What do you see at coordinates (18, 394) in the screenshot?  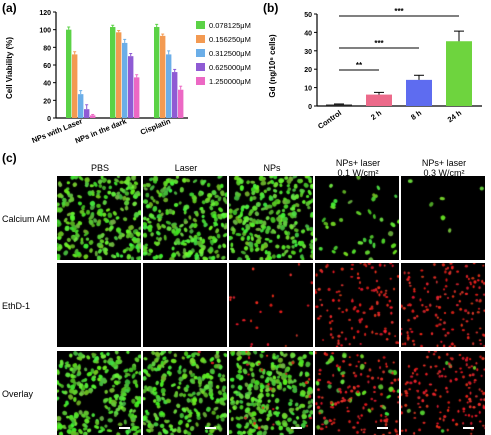 I see `micrograph-row-label: Overlay` at bounding box center [18, 394].